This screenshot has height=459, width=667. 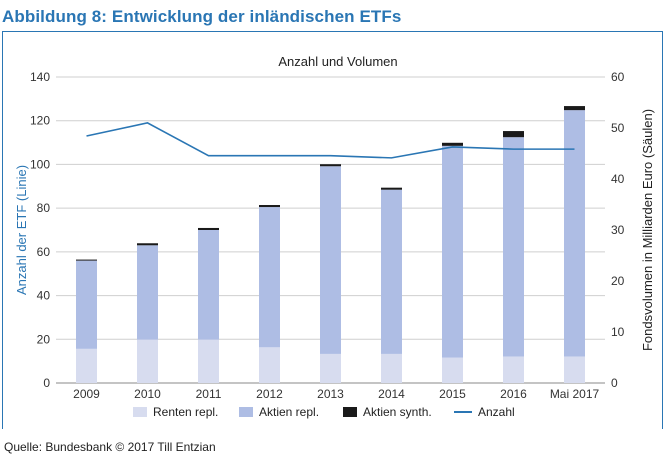 I want to click on x-tick-label: 2012, so click(x=269, y=394).